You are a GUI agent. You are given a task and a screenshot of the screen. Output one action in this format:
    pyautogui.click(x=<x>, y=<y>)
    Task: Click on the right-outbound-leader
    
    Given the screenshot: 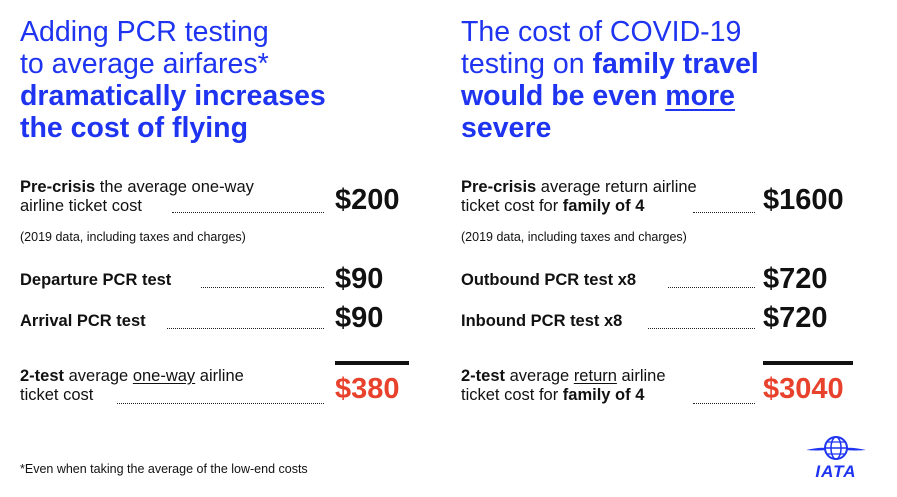 What is the action you would take?
    pyautogui.click(x=711, y=287)
    